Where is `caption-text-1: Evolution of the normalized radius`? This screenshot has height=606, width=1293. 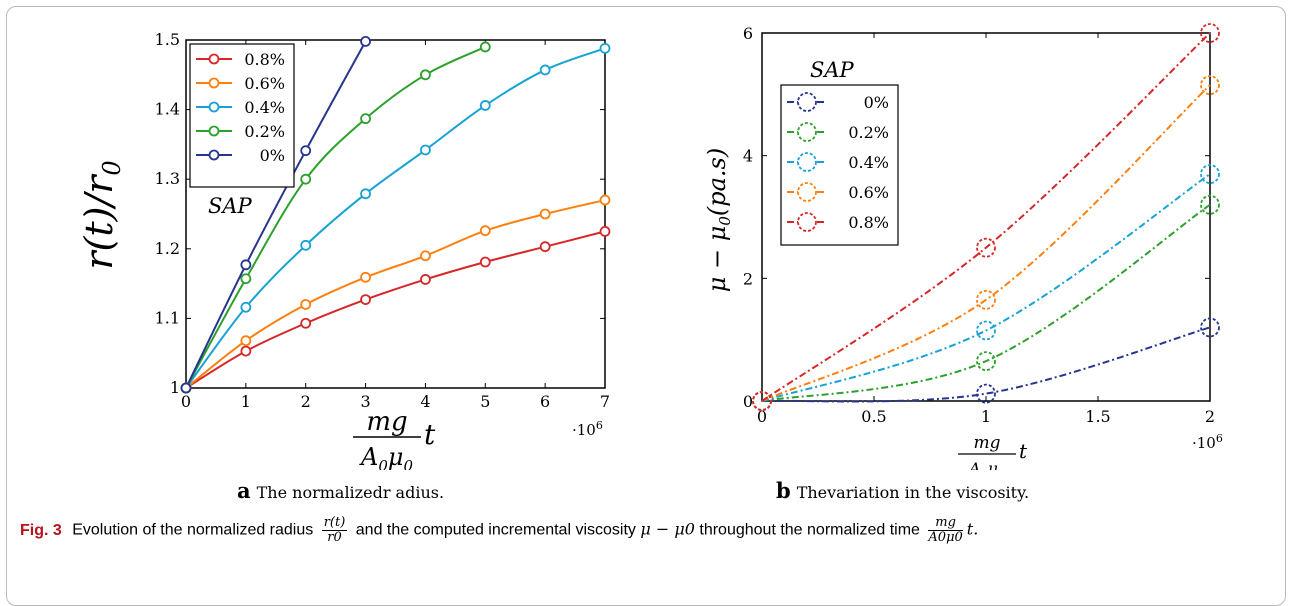 caption-text-1: Evolution of the normalized radius is located at coordinates (193, 530).